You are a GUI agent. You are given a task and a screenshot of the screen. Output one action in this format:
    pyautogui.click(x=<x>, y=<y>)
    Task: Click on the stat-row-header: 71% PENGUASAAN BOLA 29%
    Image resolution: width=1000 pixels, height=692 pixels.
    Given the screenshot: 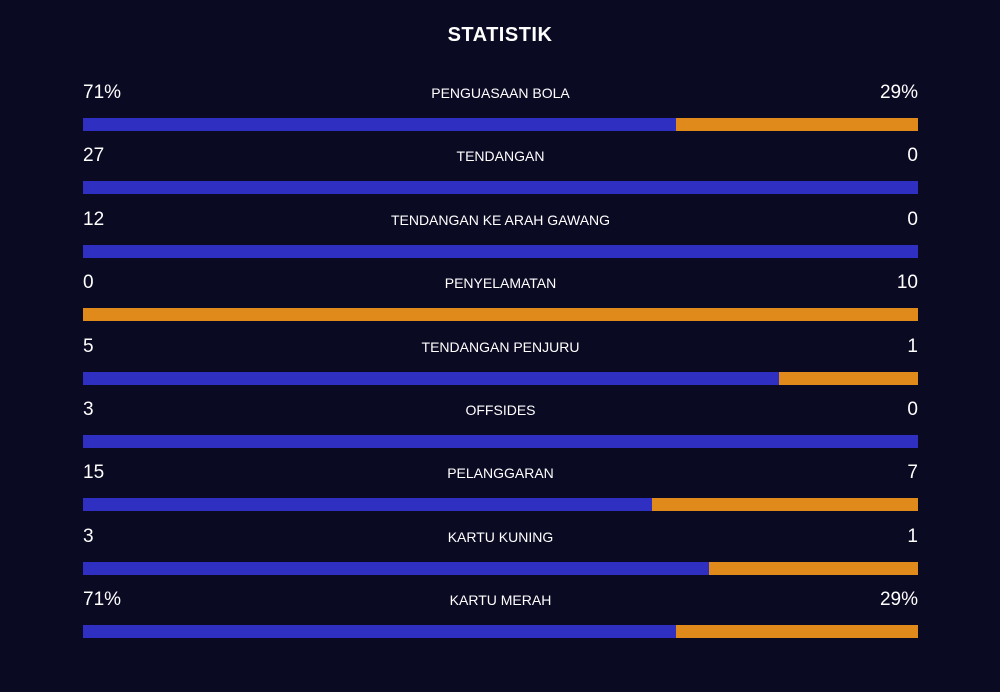 What is the action you would take?
    pyautogui.click(x=500, y=99)
    